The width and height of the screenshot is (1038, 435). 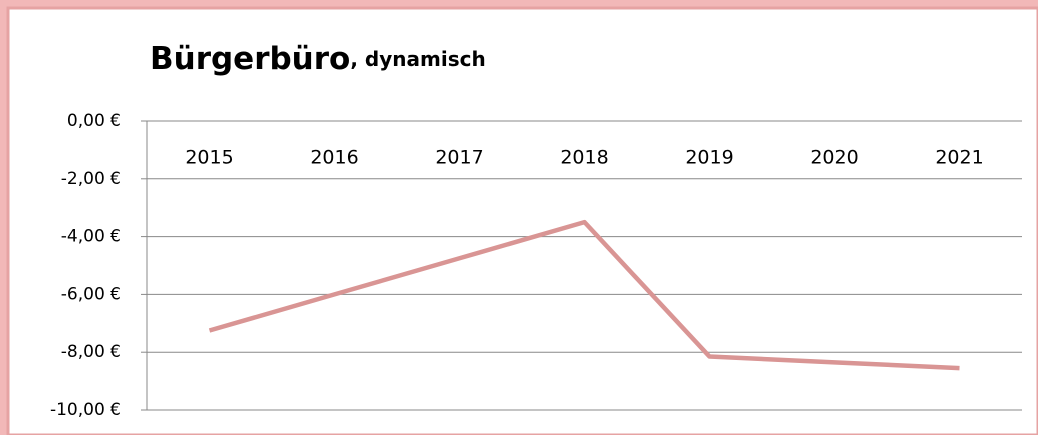 What do you see at coordinates (709, 158) in the screenshot?
I see `x-tick-label: 2019` at bounding box center [709, 158].